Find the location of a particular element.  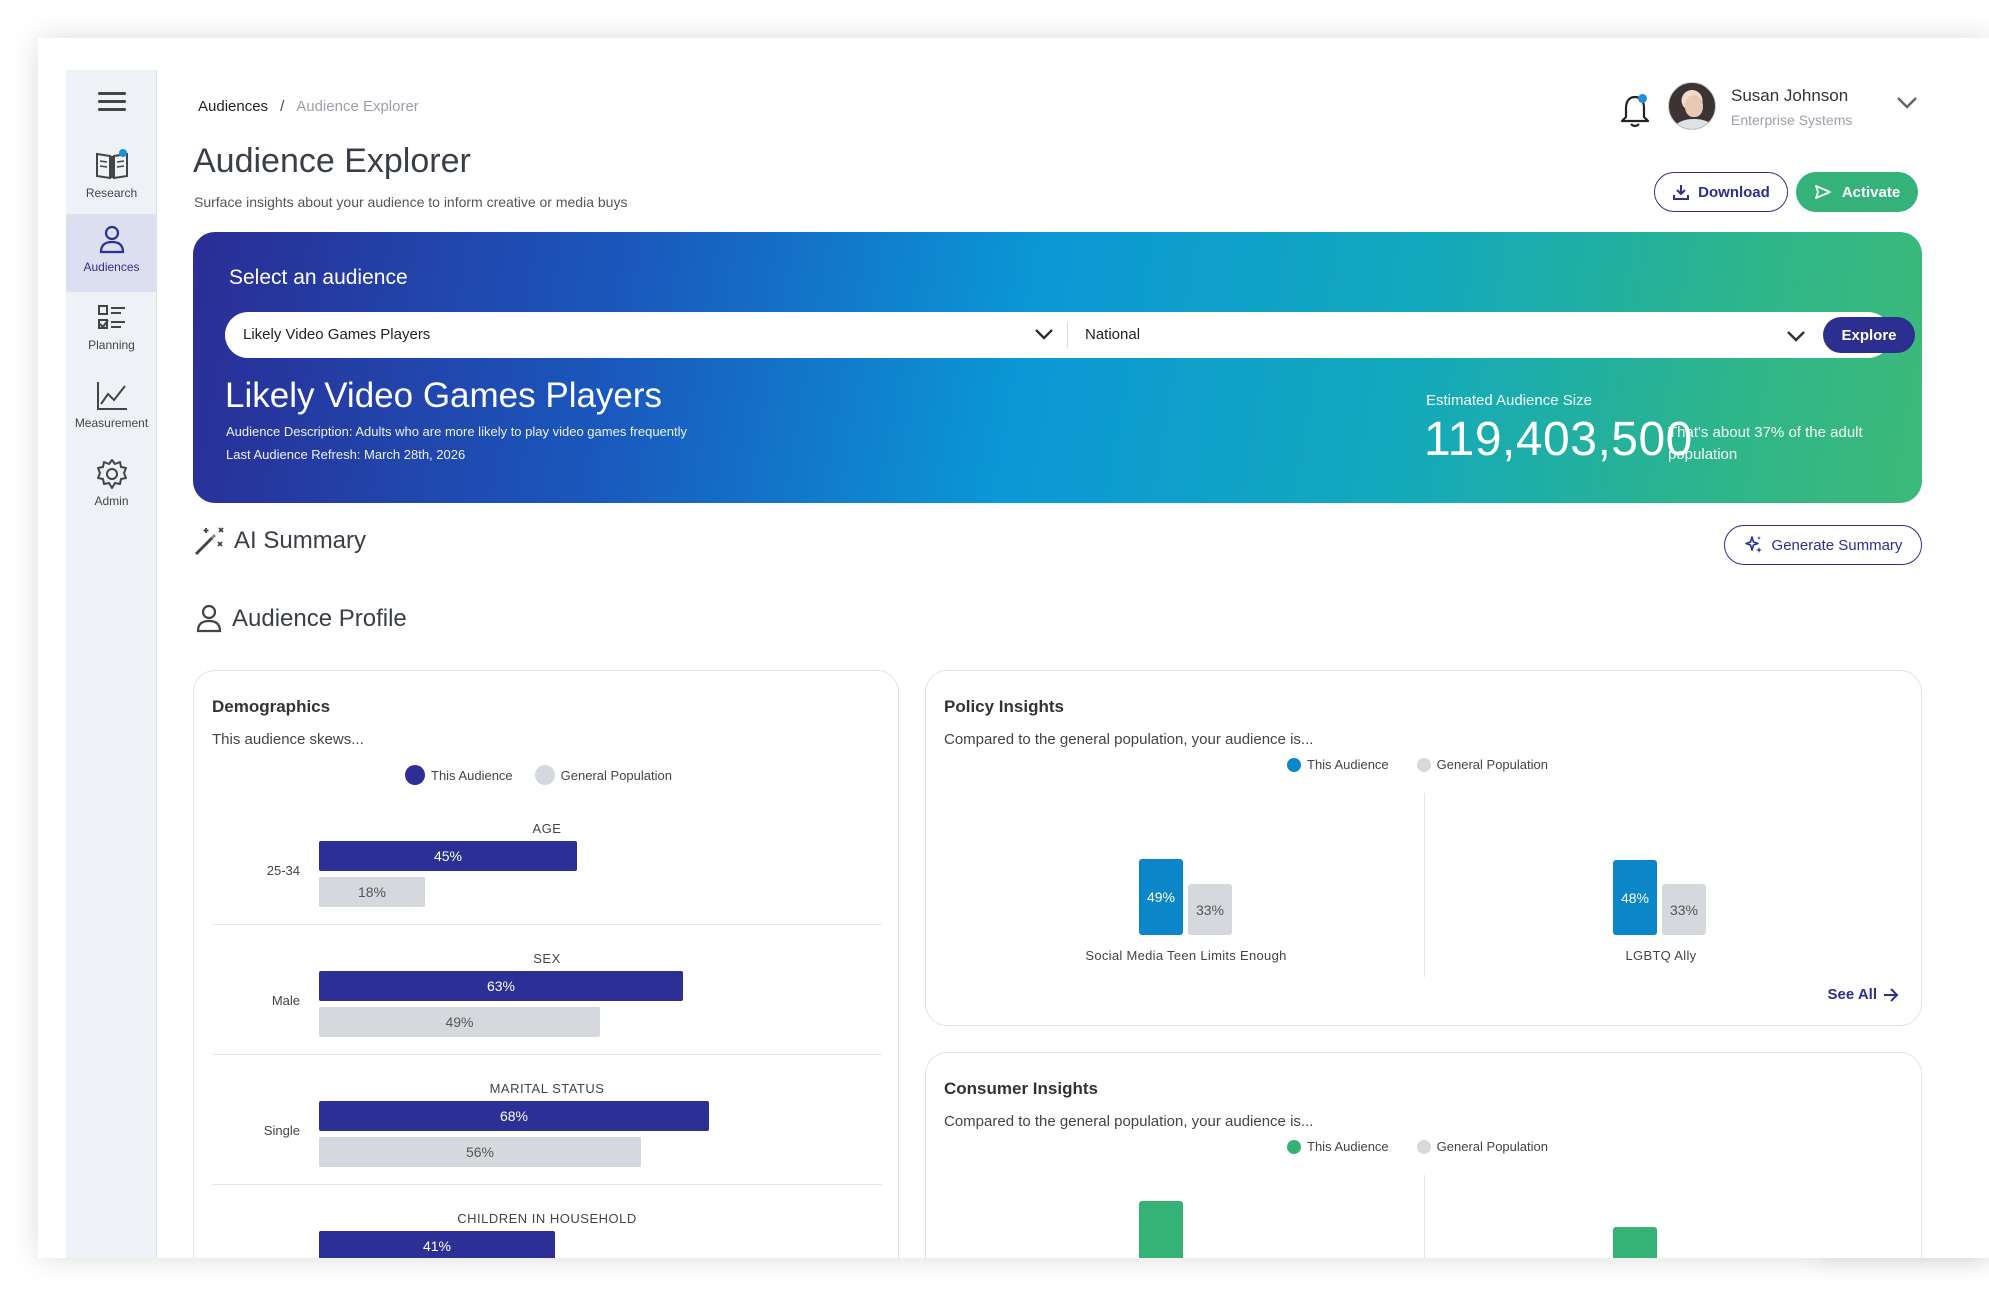

send-icon is located at coordinates (1822, 192).